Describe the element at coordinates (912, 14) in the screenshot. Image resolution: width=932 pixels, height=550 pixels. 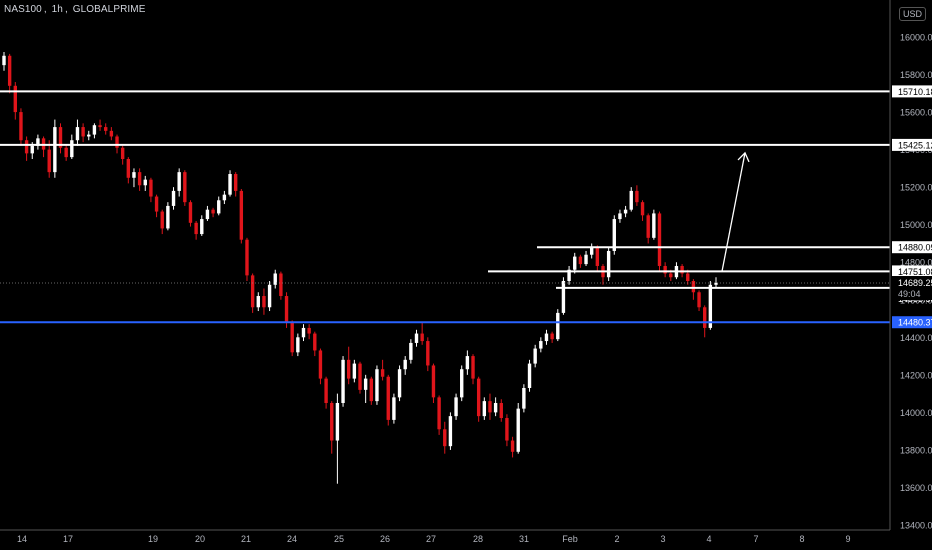
I see `currency-badge: USD` at that location.